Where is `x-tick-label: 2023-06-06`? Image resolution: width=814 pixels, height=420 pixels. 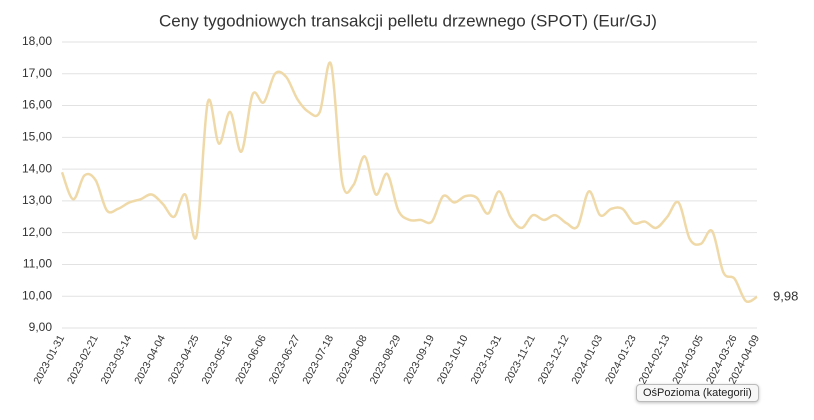
x-tick-label: 2023-06-06 is located at coordinates (251, 359).